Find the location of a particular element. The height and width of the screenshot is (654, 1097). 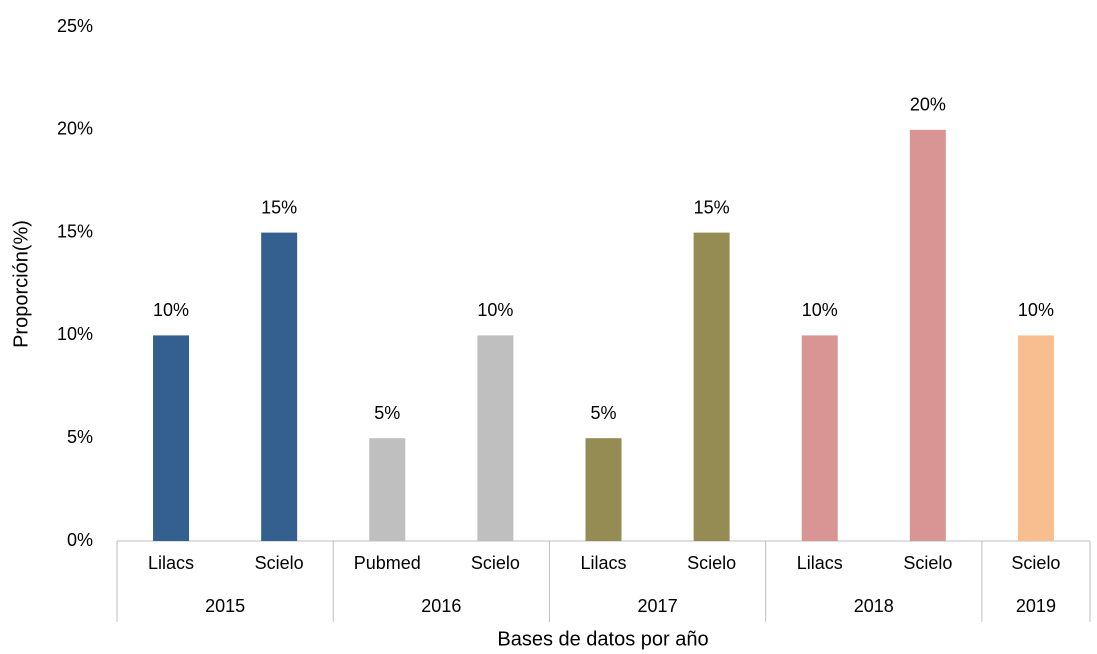

group-label: 2017 is located at coordinates (658, 606).